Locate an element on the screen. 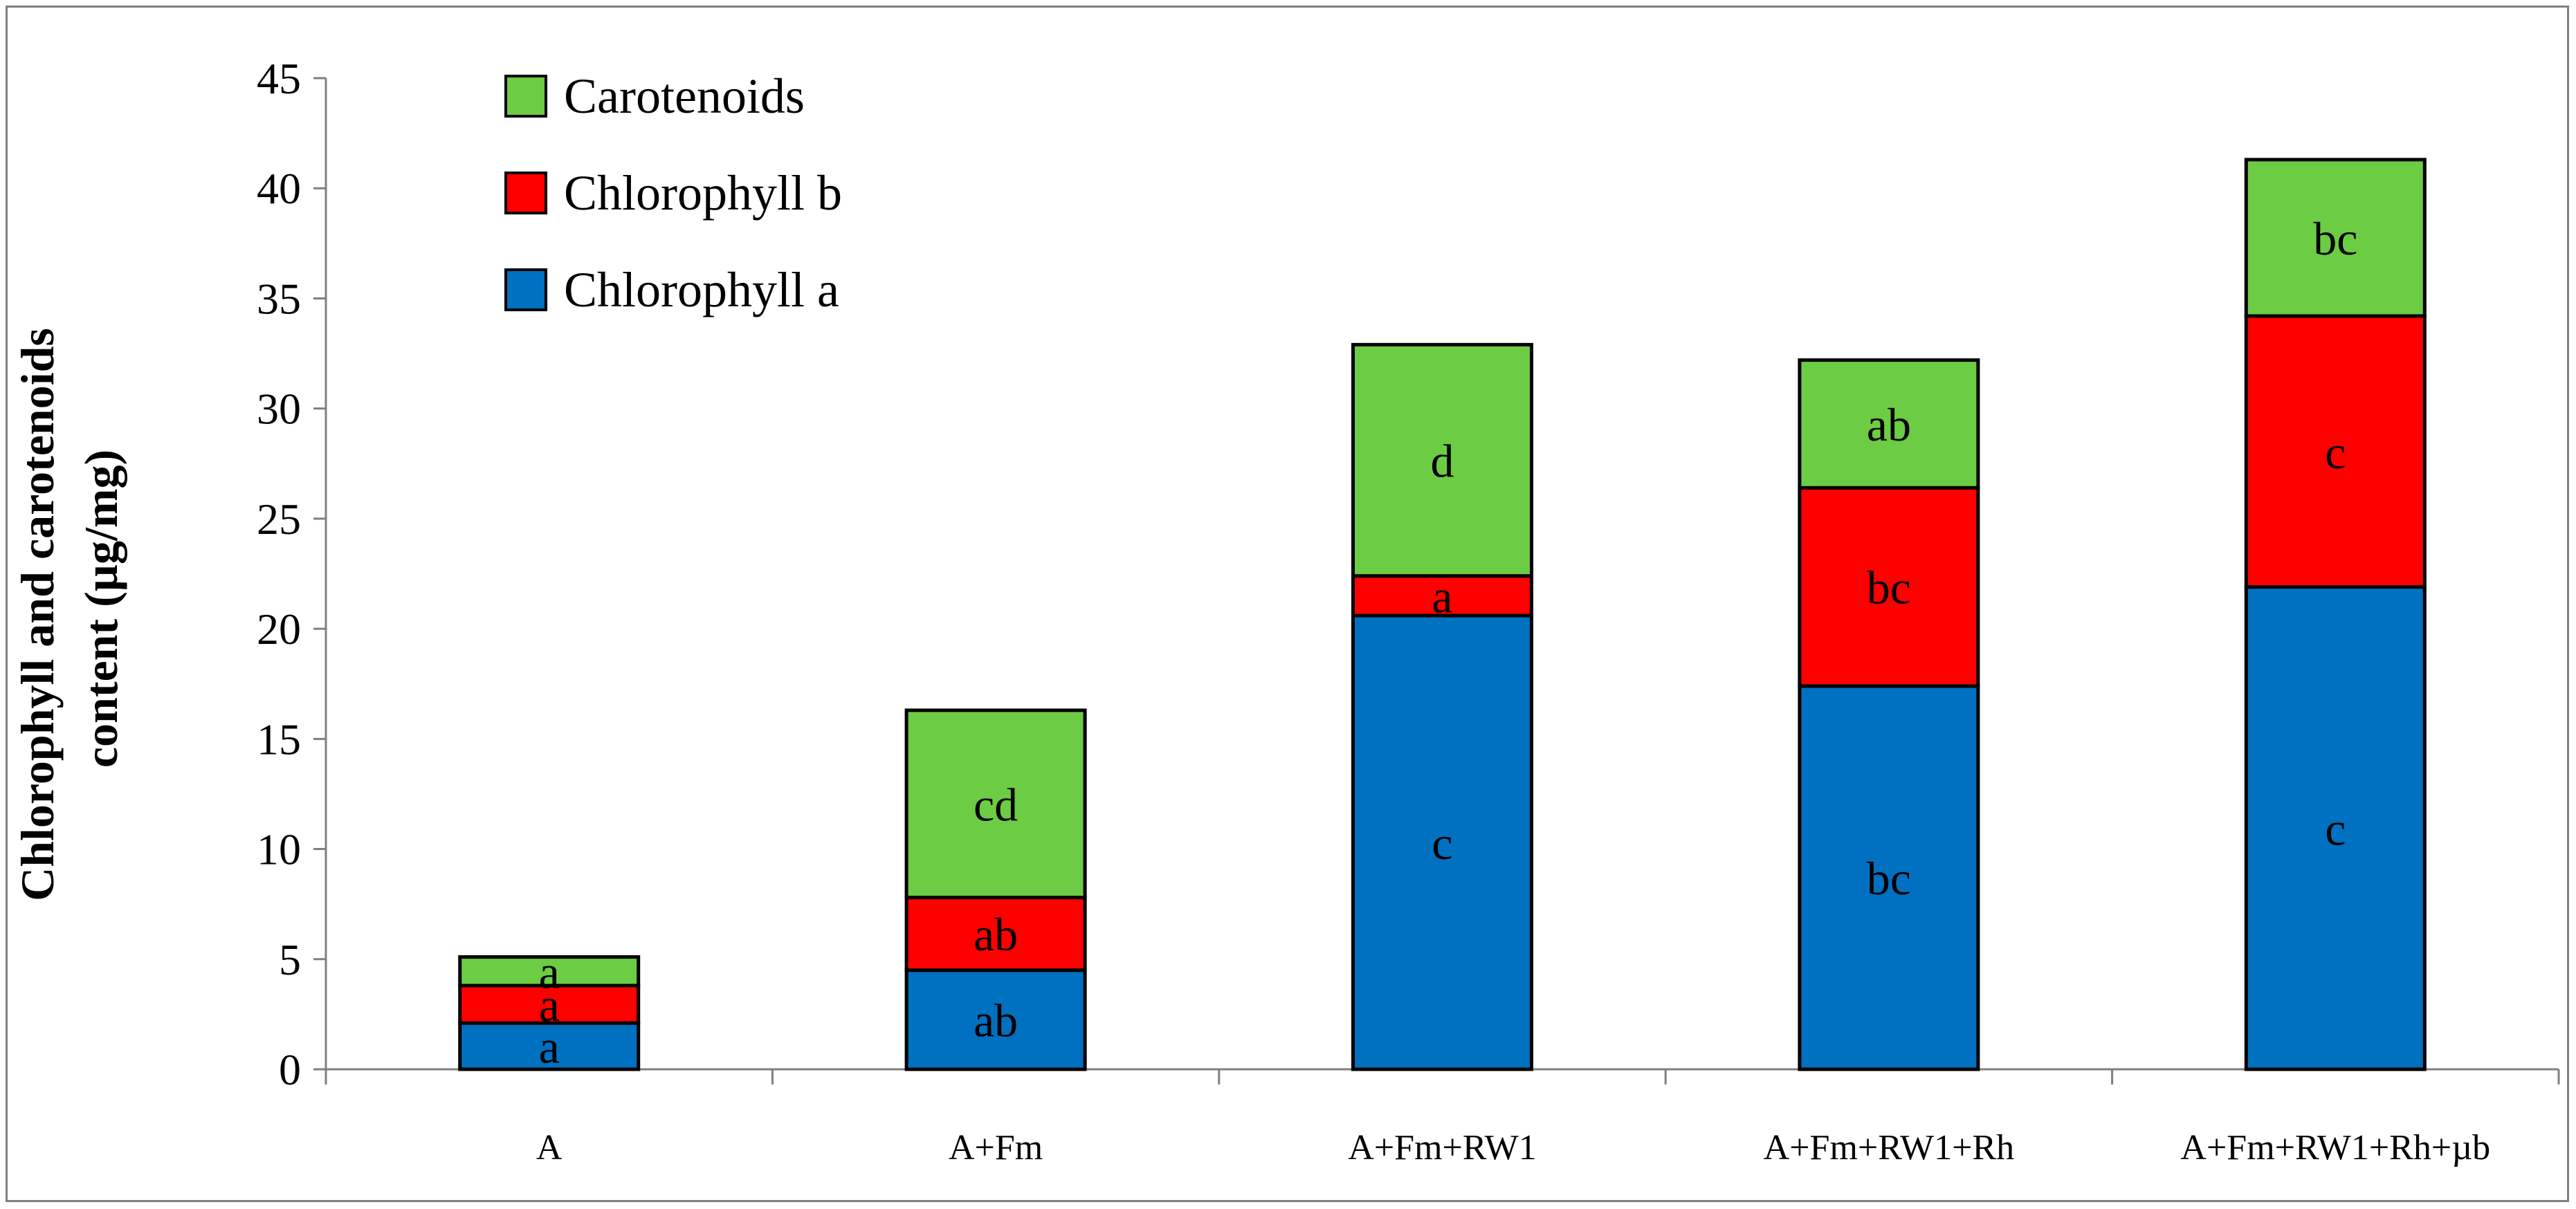 The height and width of the screenshot is (1209, 2576). legend: Carotenoids Chlorophyll b Chlorophyll a is located at coordinates (673, 193).